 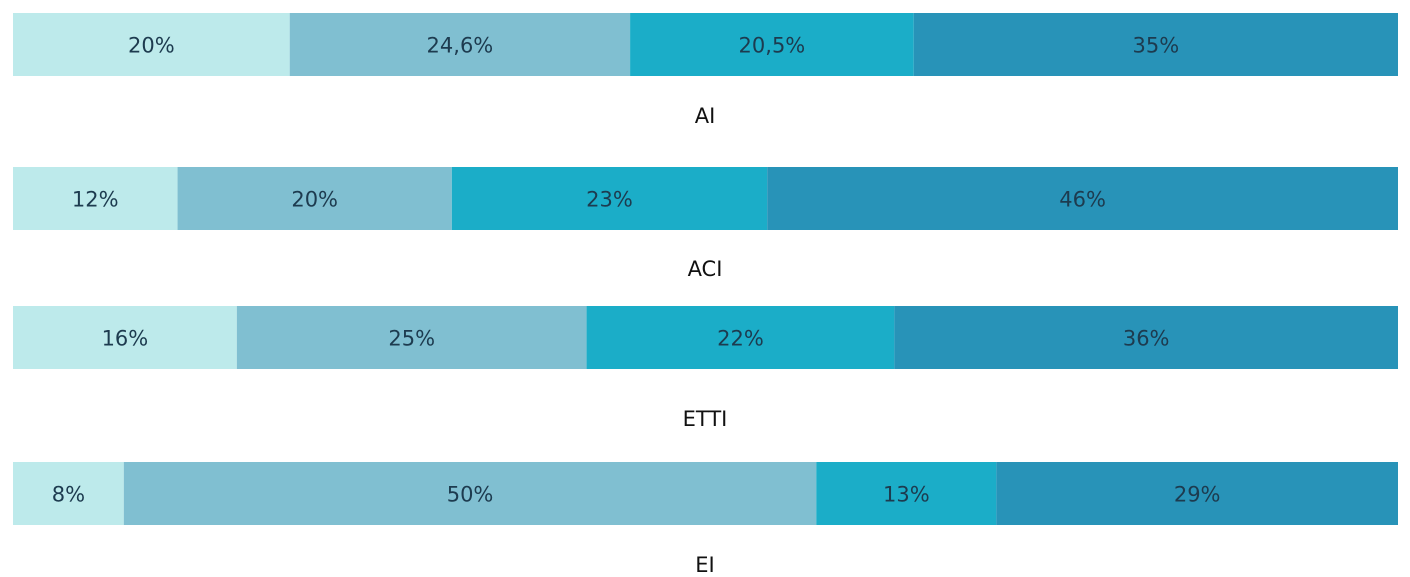 I want to click on value-label: 20,5%, so click(x=772, y=46).